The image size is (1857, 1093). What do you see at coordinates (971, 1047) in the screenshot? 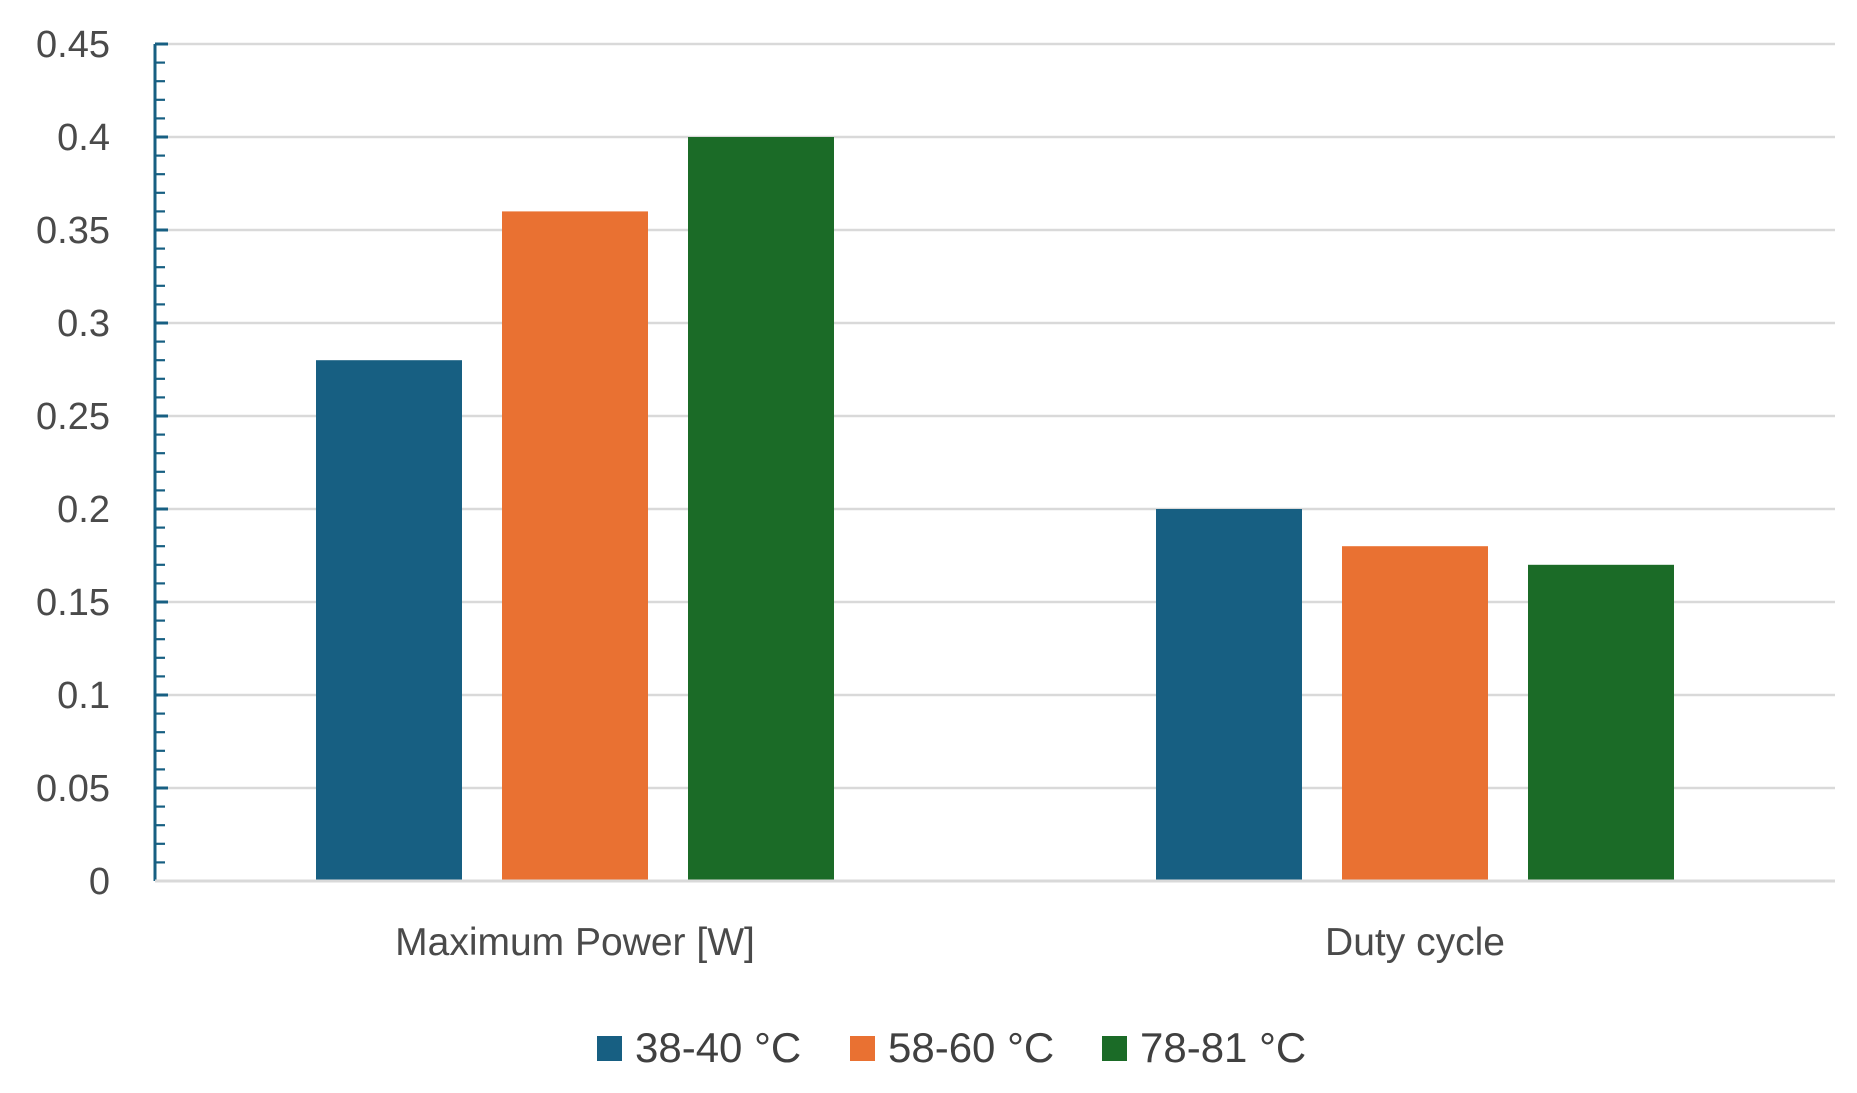
I see `legend-label: 58-60 °C` at bounding box center [971, 1047].